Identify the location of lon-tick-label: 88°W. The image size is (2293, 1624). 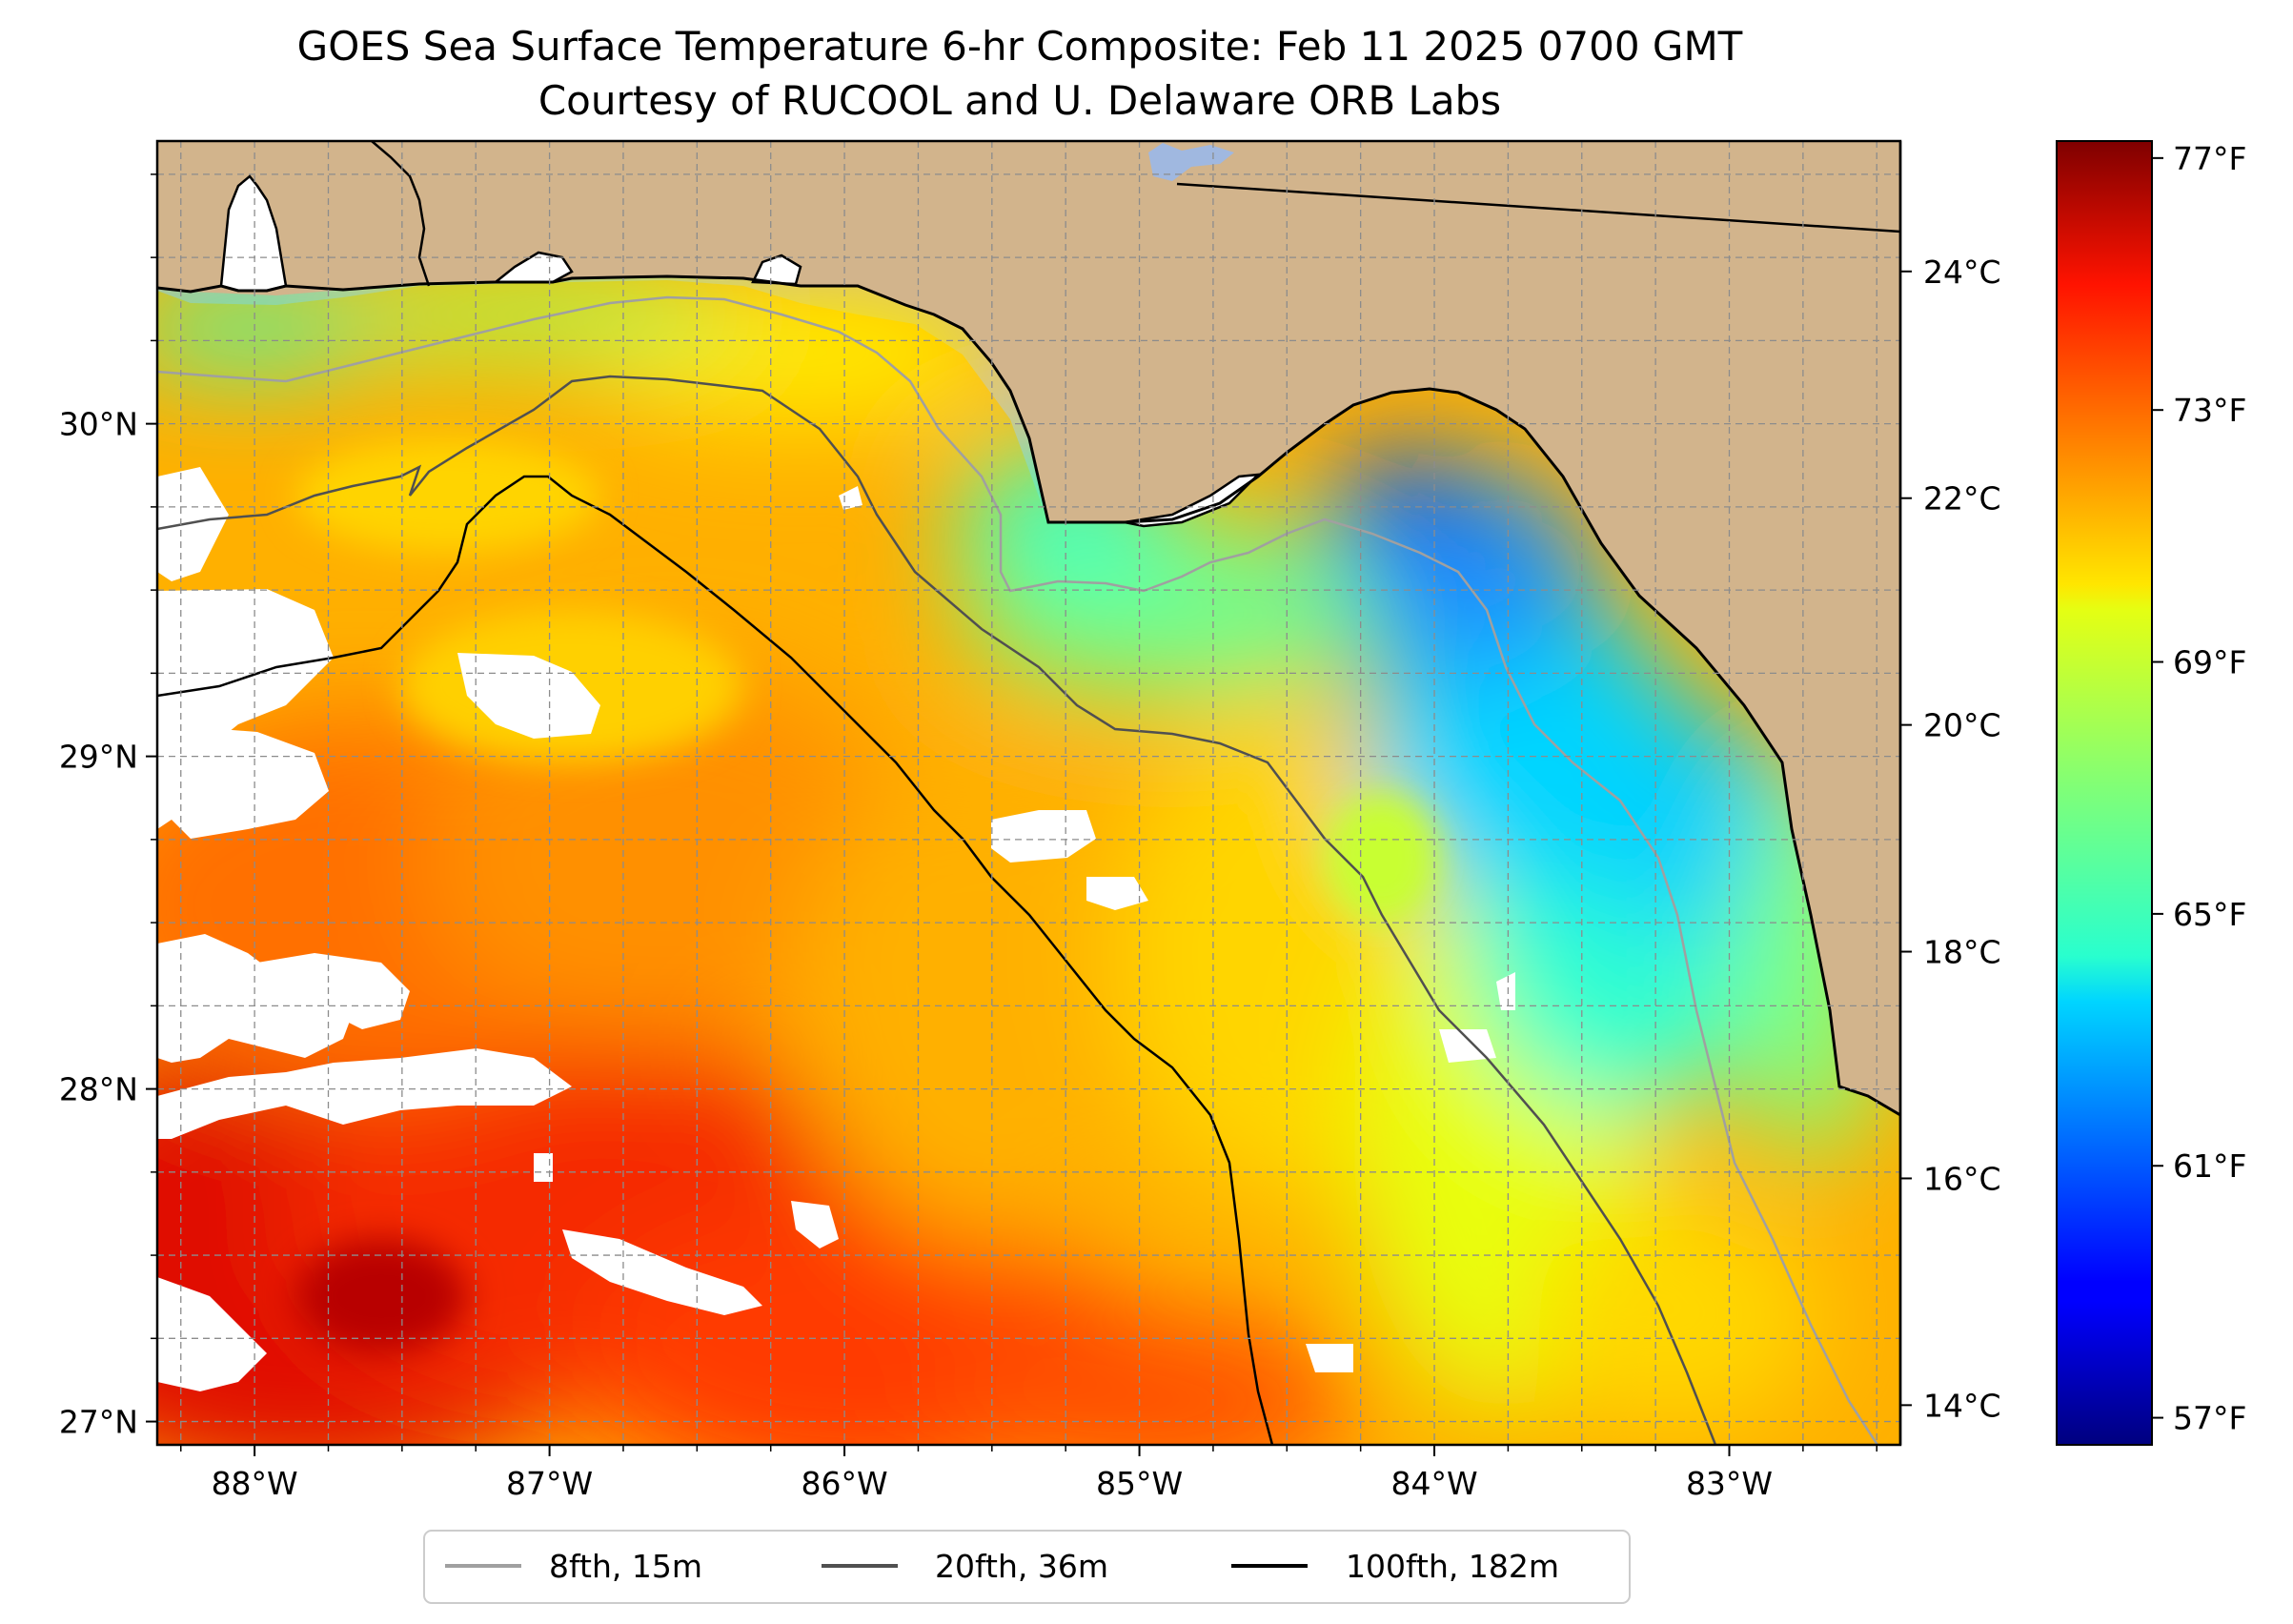
(255, 1483).